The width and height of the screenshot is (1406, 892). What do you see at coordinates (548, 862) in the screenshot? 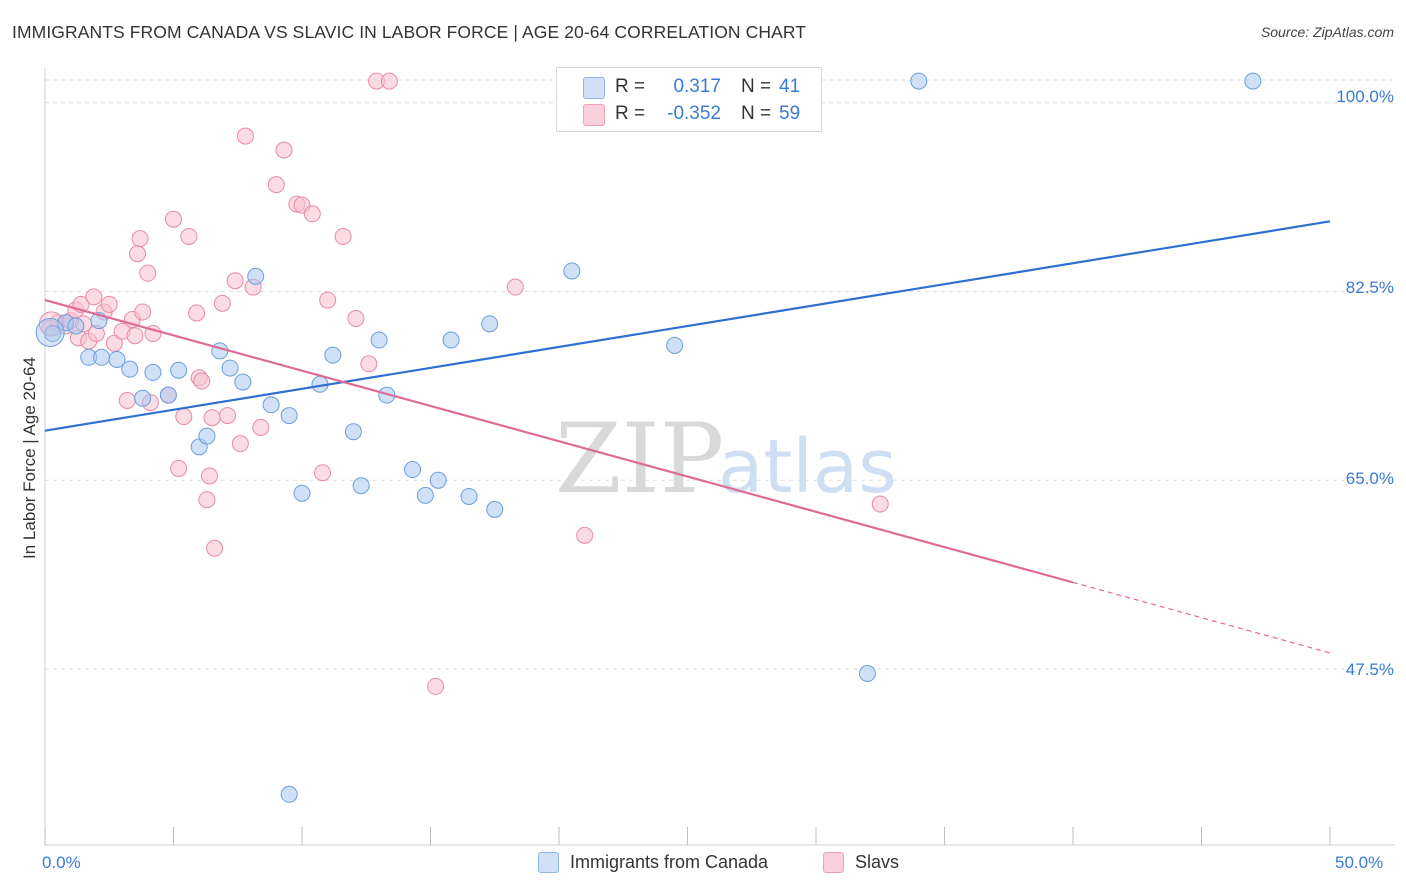
I see `bottom-legend-swatch-canada` at bounding box center [548, 862].